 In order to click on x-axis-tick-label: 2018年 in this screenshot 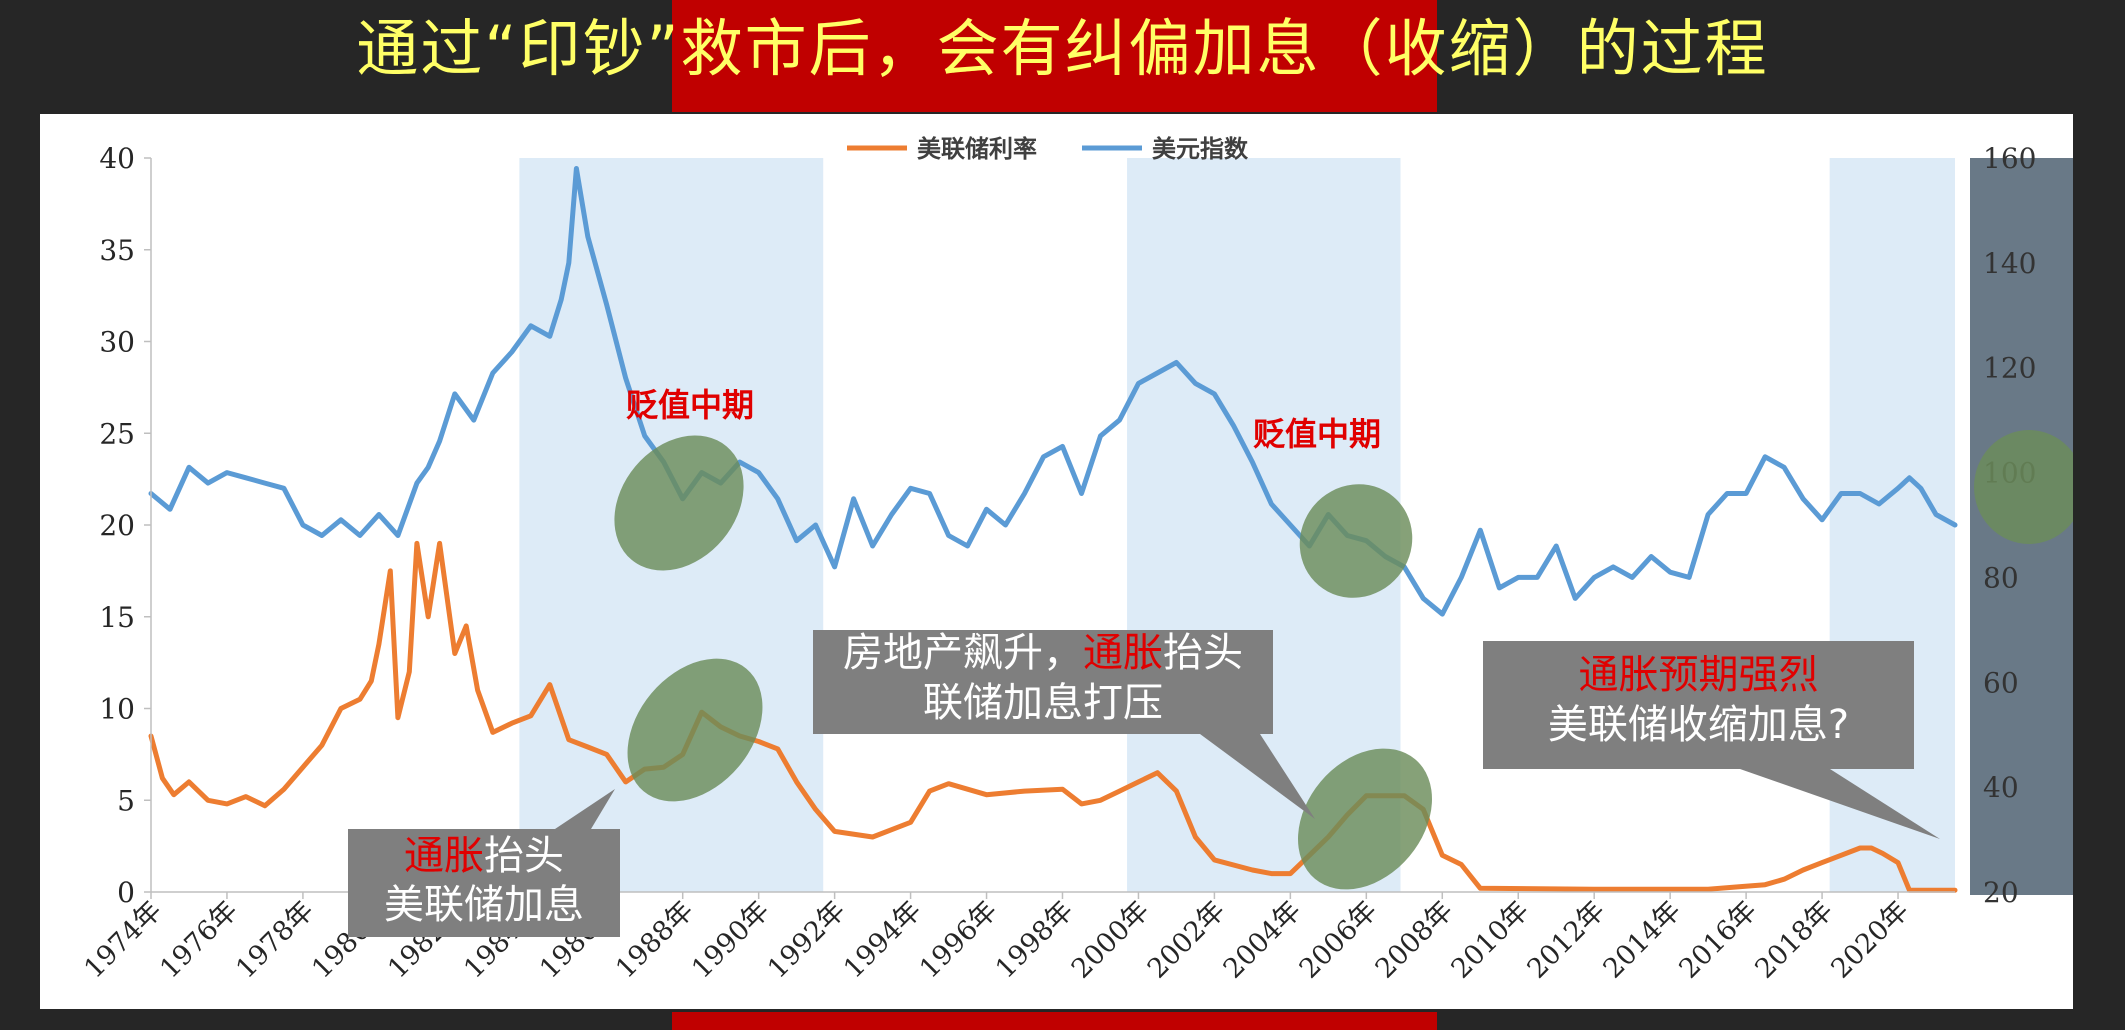, I will do `click(1794, 940)`.